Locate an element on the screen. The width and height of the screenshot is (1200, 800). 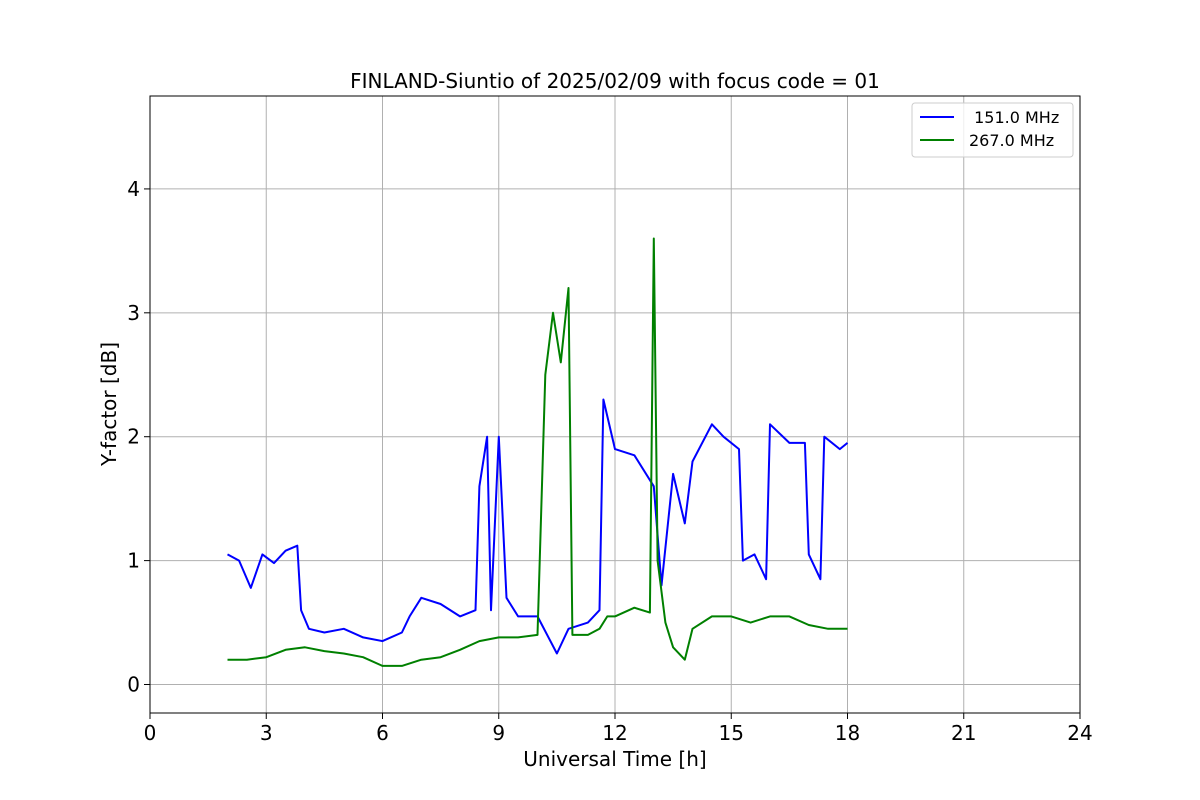
x-tick-label: 6 is located at coordinates (382, 733).